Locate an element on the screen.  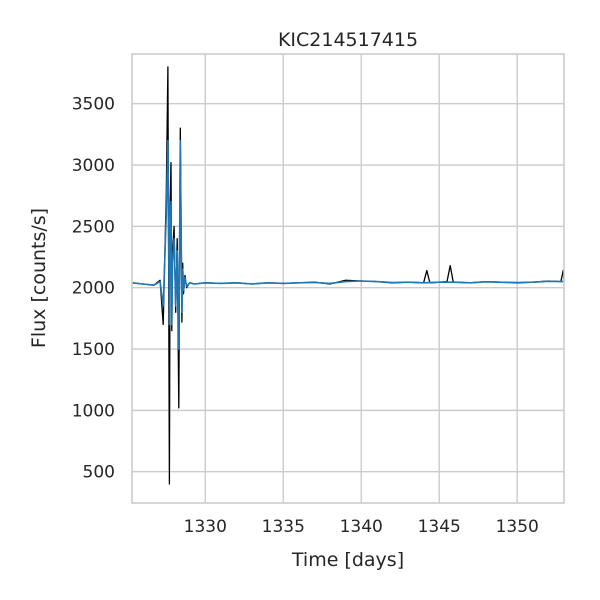
y-tick-label: 1000 is located at coordinates (93, 411).